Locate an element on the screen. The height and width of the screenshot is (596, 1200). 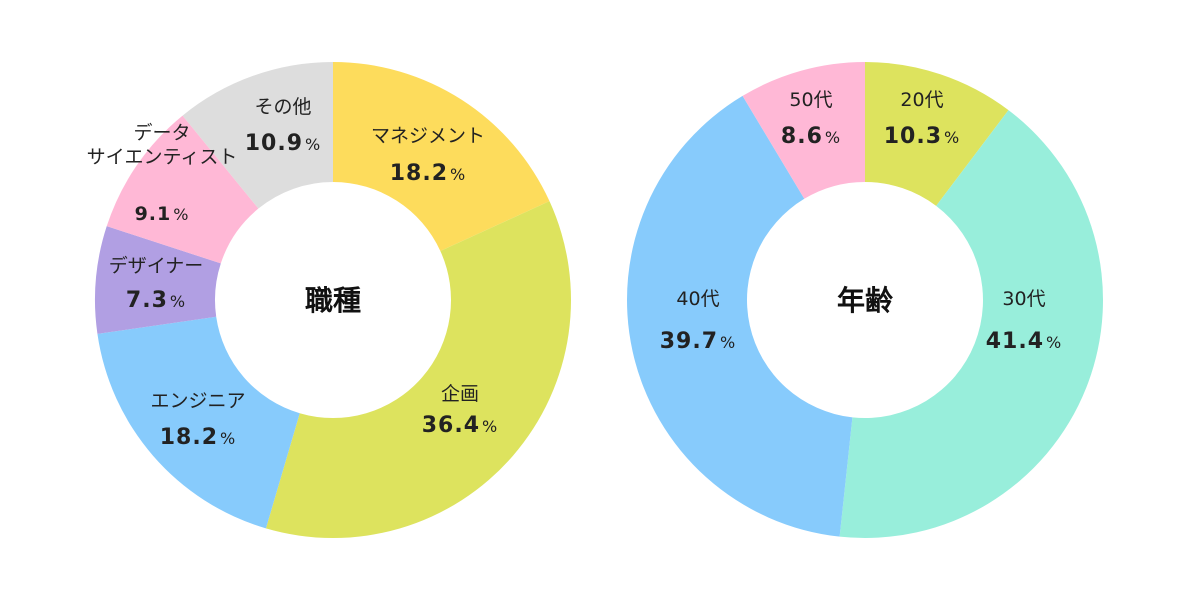
slice-value-label: 8.6% is located at coordinates (811, 136).